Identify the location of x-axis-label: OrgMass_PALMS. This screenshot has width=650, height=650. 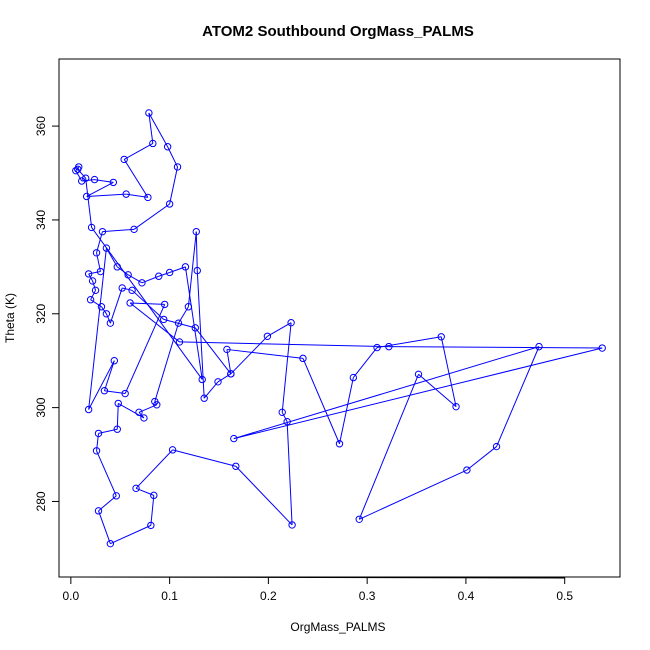
(337, 627).